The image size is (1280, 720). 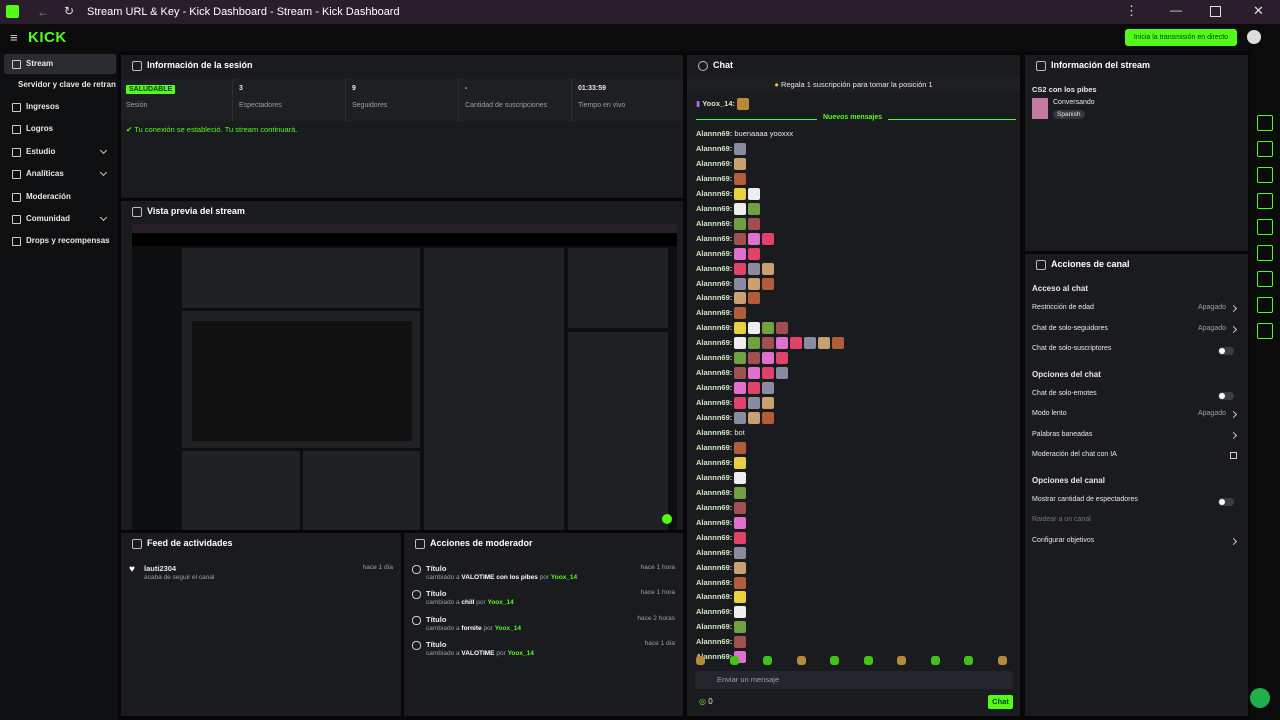 What do you see at coordinates (723, 65) in the screenshot?
I see `panel-title: Chat` at bounding box center [723, 65].